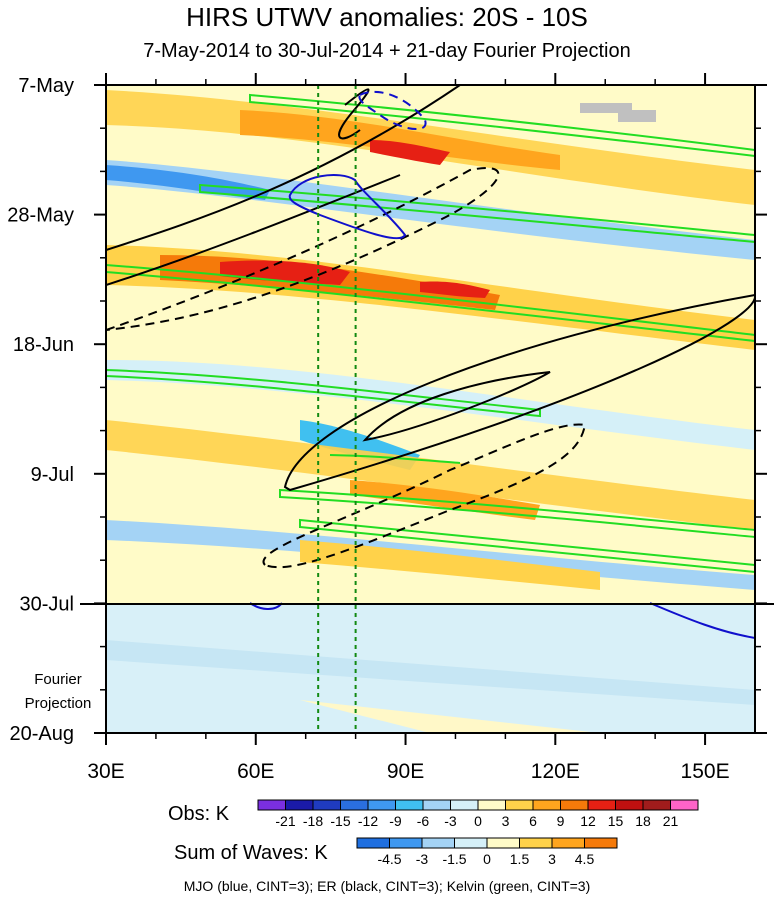 The image size is (774, 899). Describe the element at coordinates (47, 604) in the screenshot. I see `y-tick-label: 30-Jul` at that location.